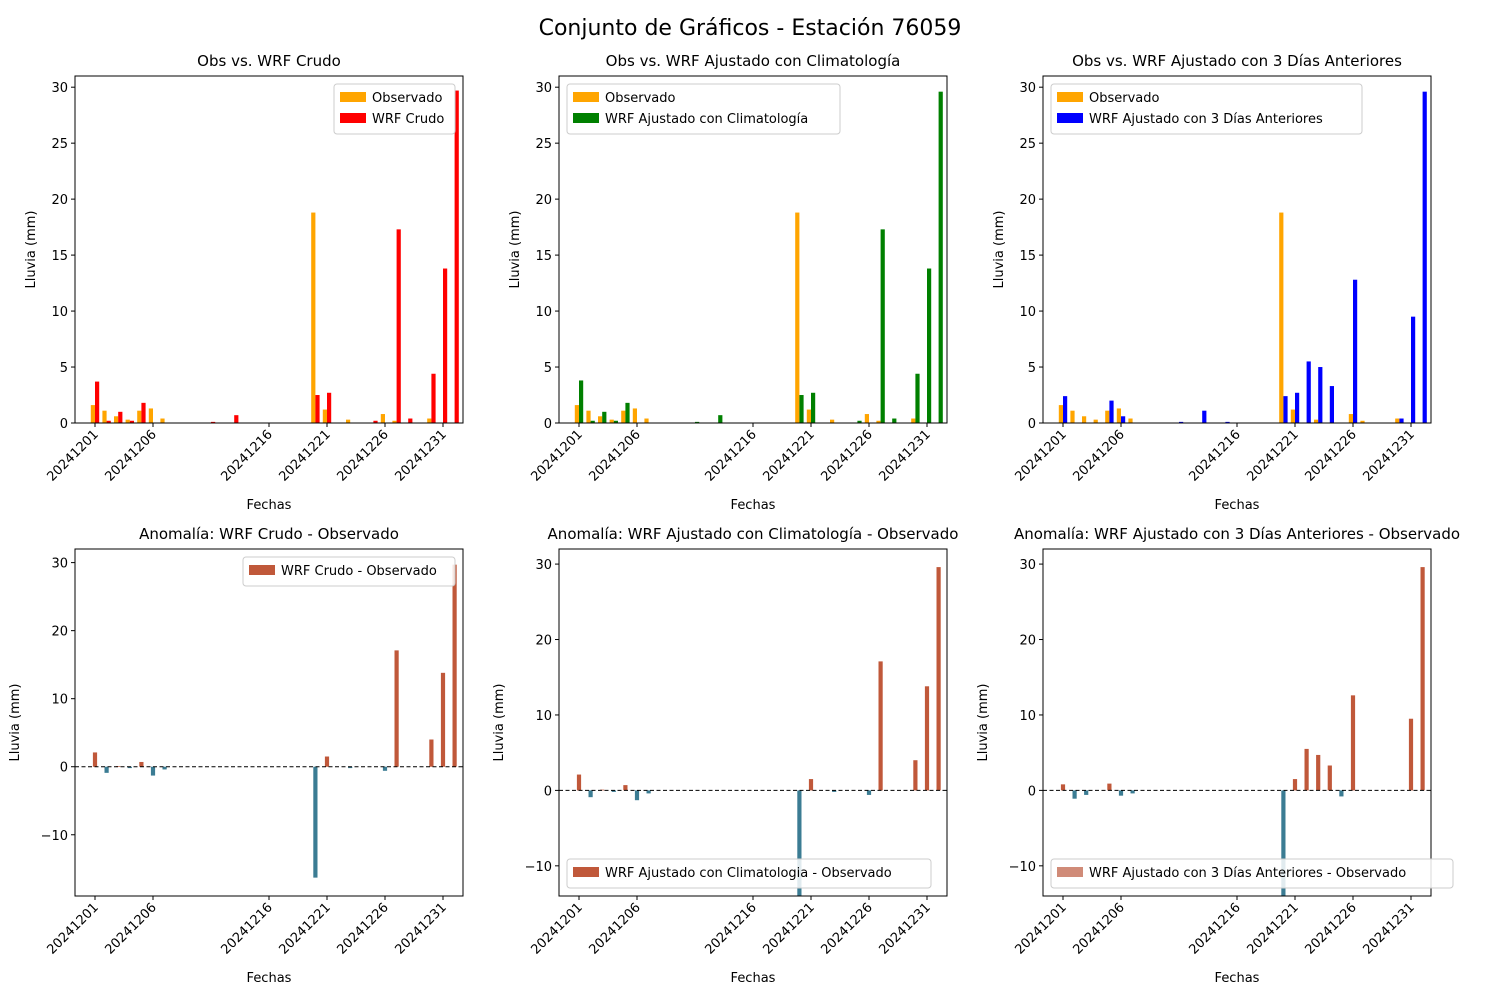 The height and width of the screenshot is (1000, 1500). What do you see at coordinates (1237, 722) in the screenshot?
I see `axes-frame` at bounding box center [1237, 722].